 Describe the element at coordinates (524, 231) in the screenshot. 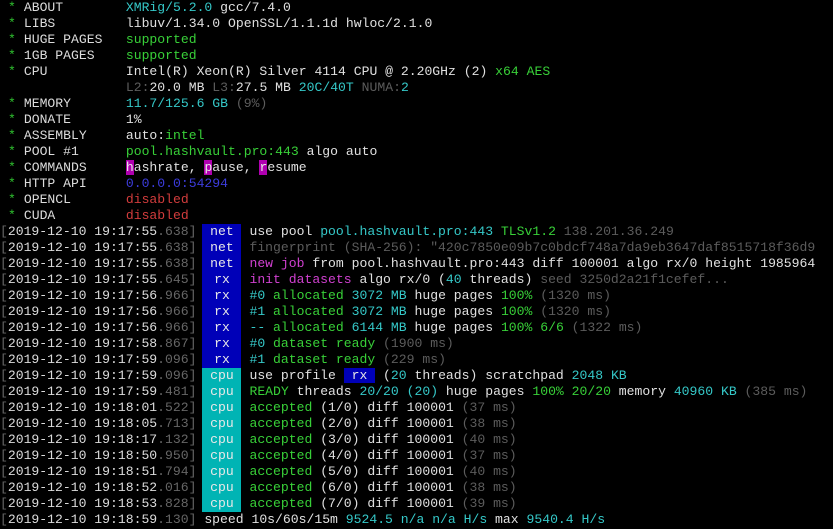

I see `log-message: TLSv1.2` at that location.